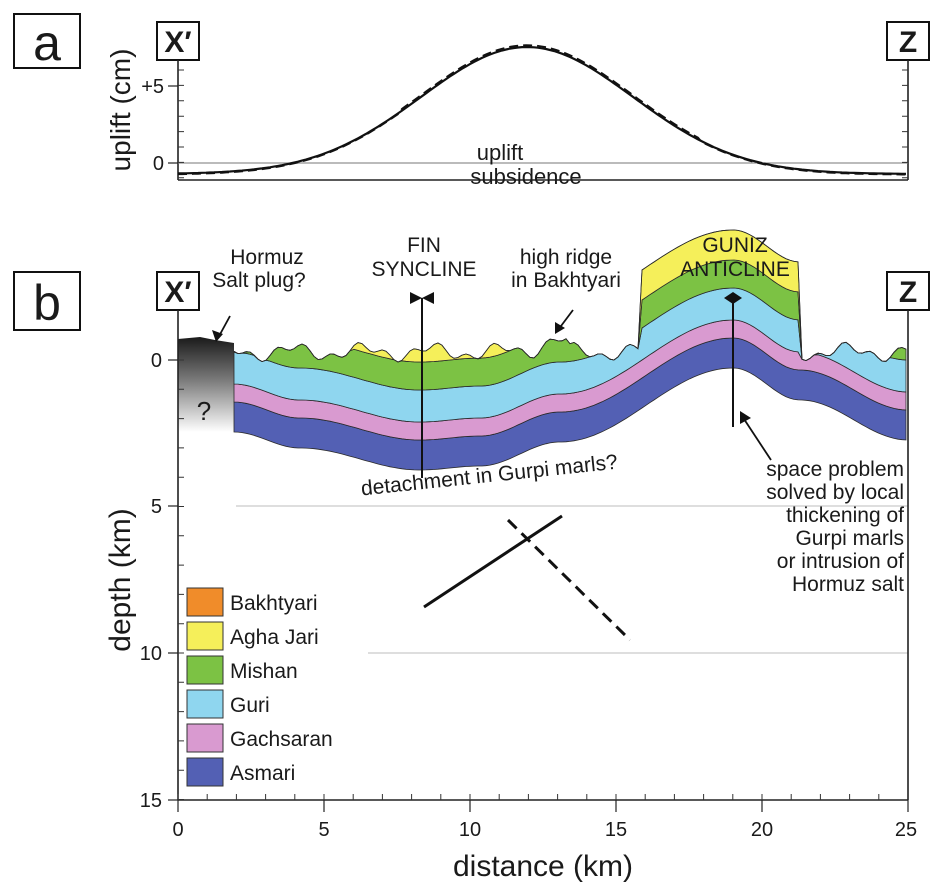 This screenshot has height=888, width=940. I want to click on uplift-curve-solid, so click(542, 110).